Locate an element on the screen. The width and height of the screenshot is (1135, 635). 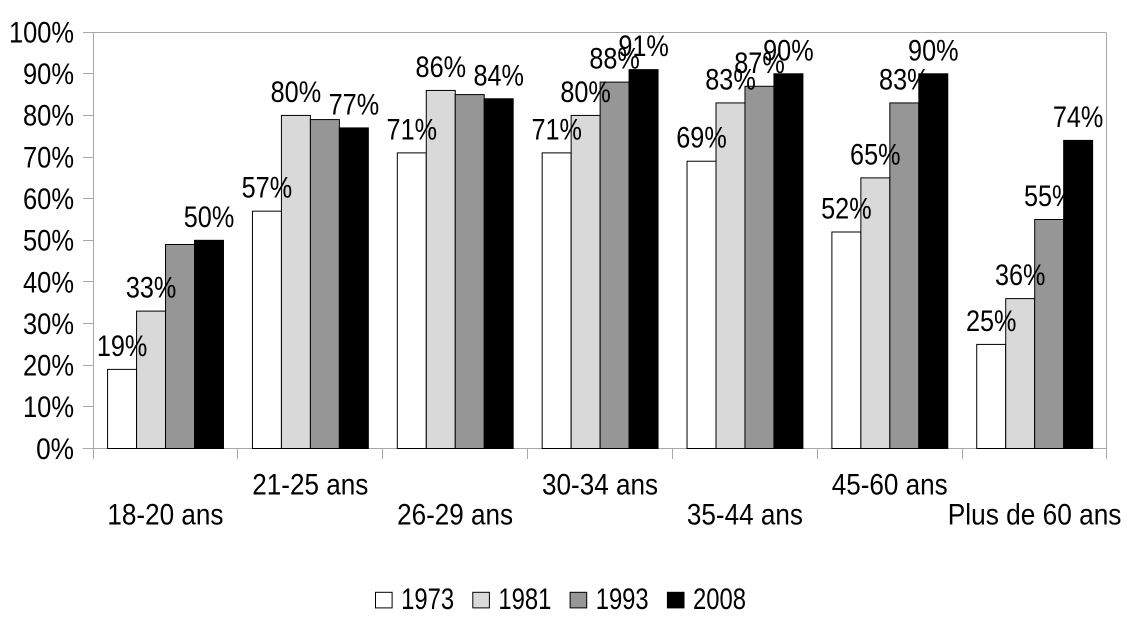
svg-text: 70% is located at coordinates (48, 157).